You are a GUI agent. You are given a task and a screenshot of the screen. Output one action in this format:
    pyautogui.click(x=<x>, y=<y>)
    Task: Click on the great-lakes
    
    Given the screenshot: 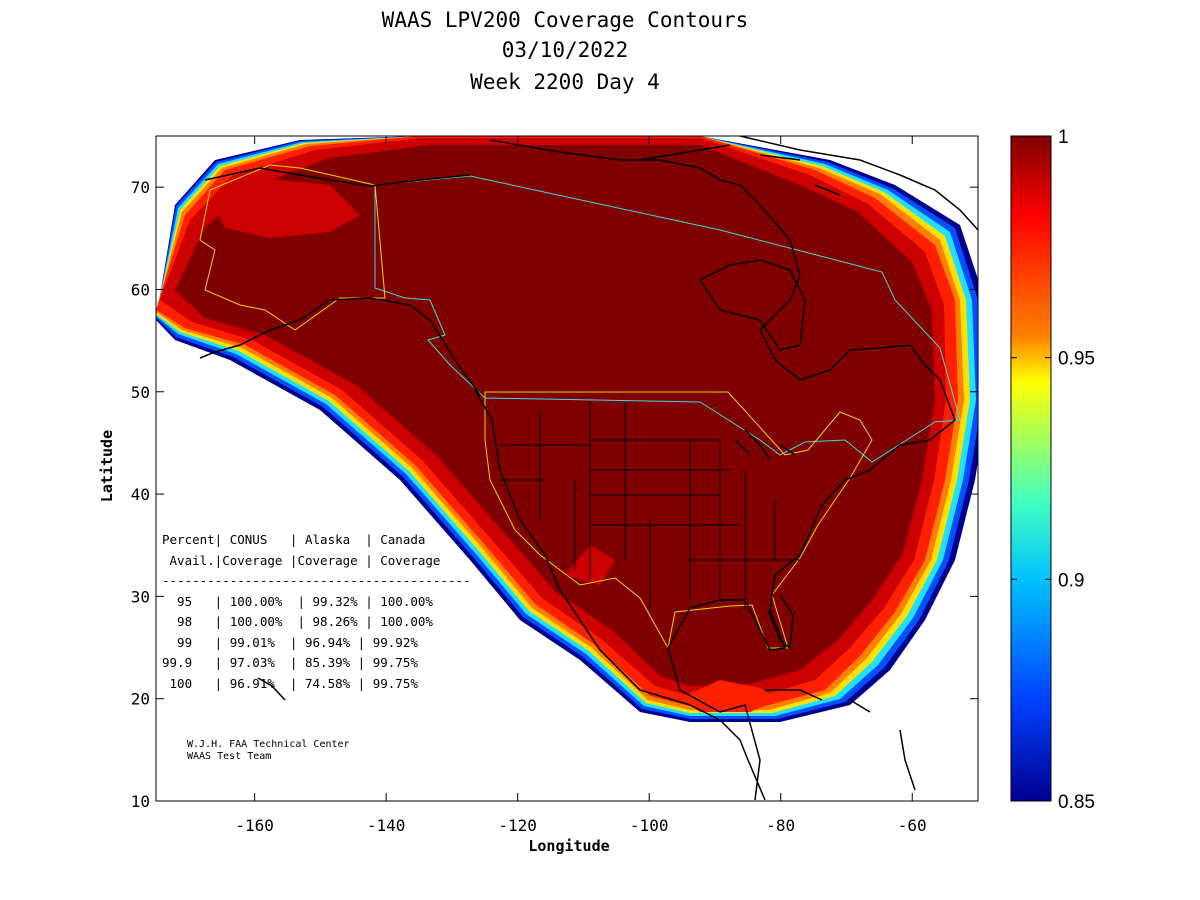 What is the action you would take?
    pyautogui.click(x=765, y=445)
    